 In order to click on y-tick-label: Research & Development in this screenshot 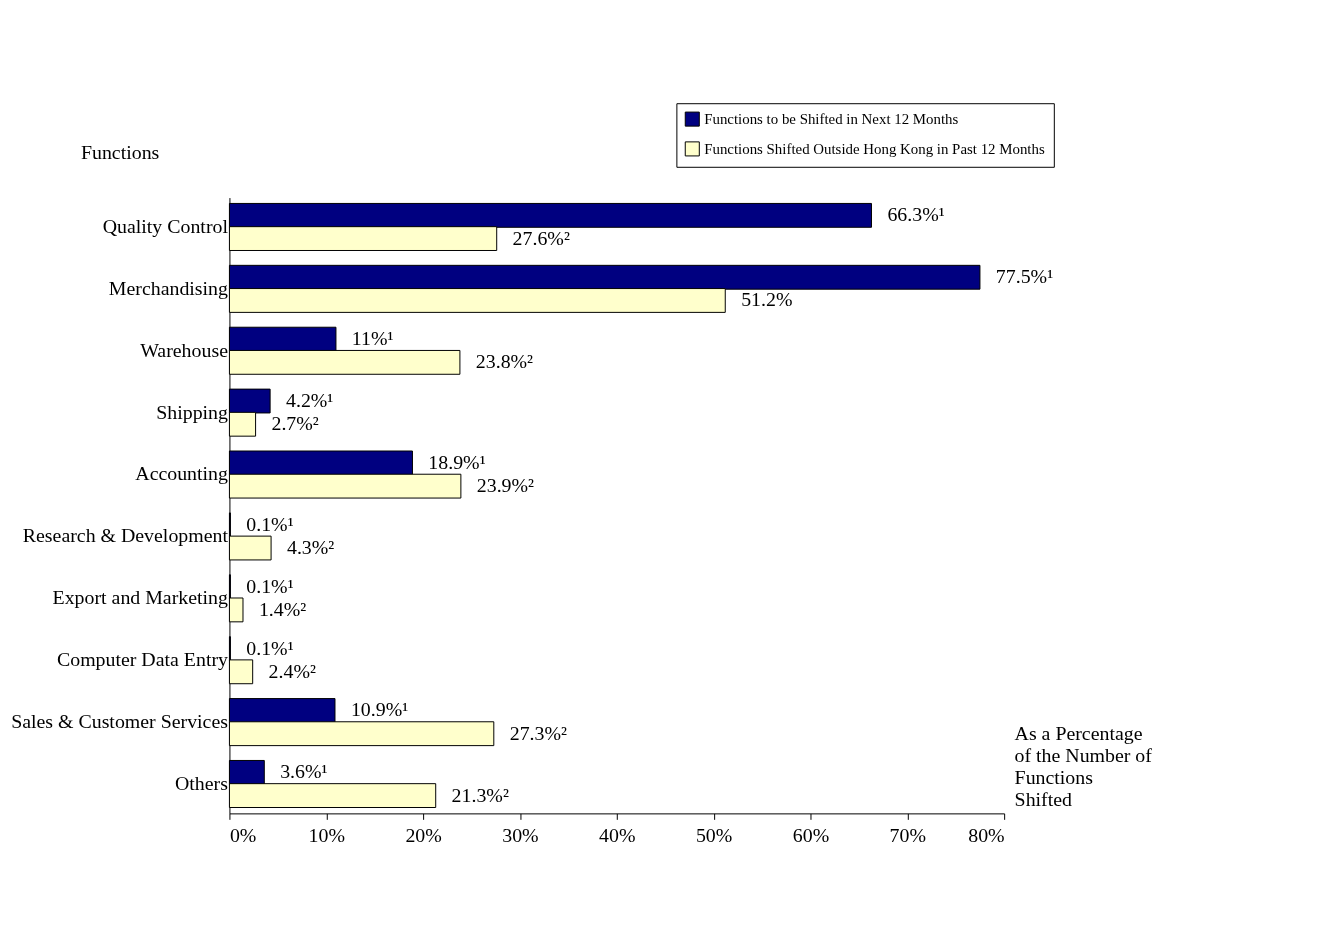, I will do `click(125, 535)`.